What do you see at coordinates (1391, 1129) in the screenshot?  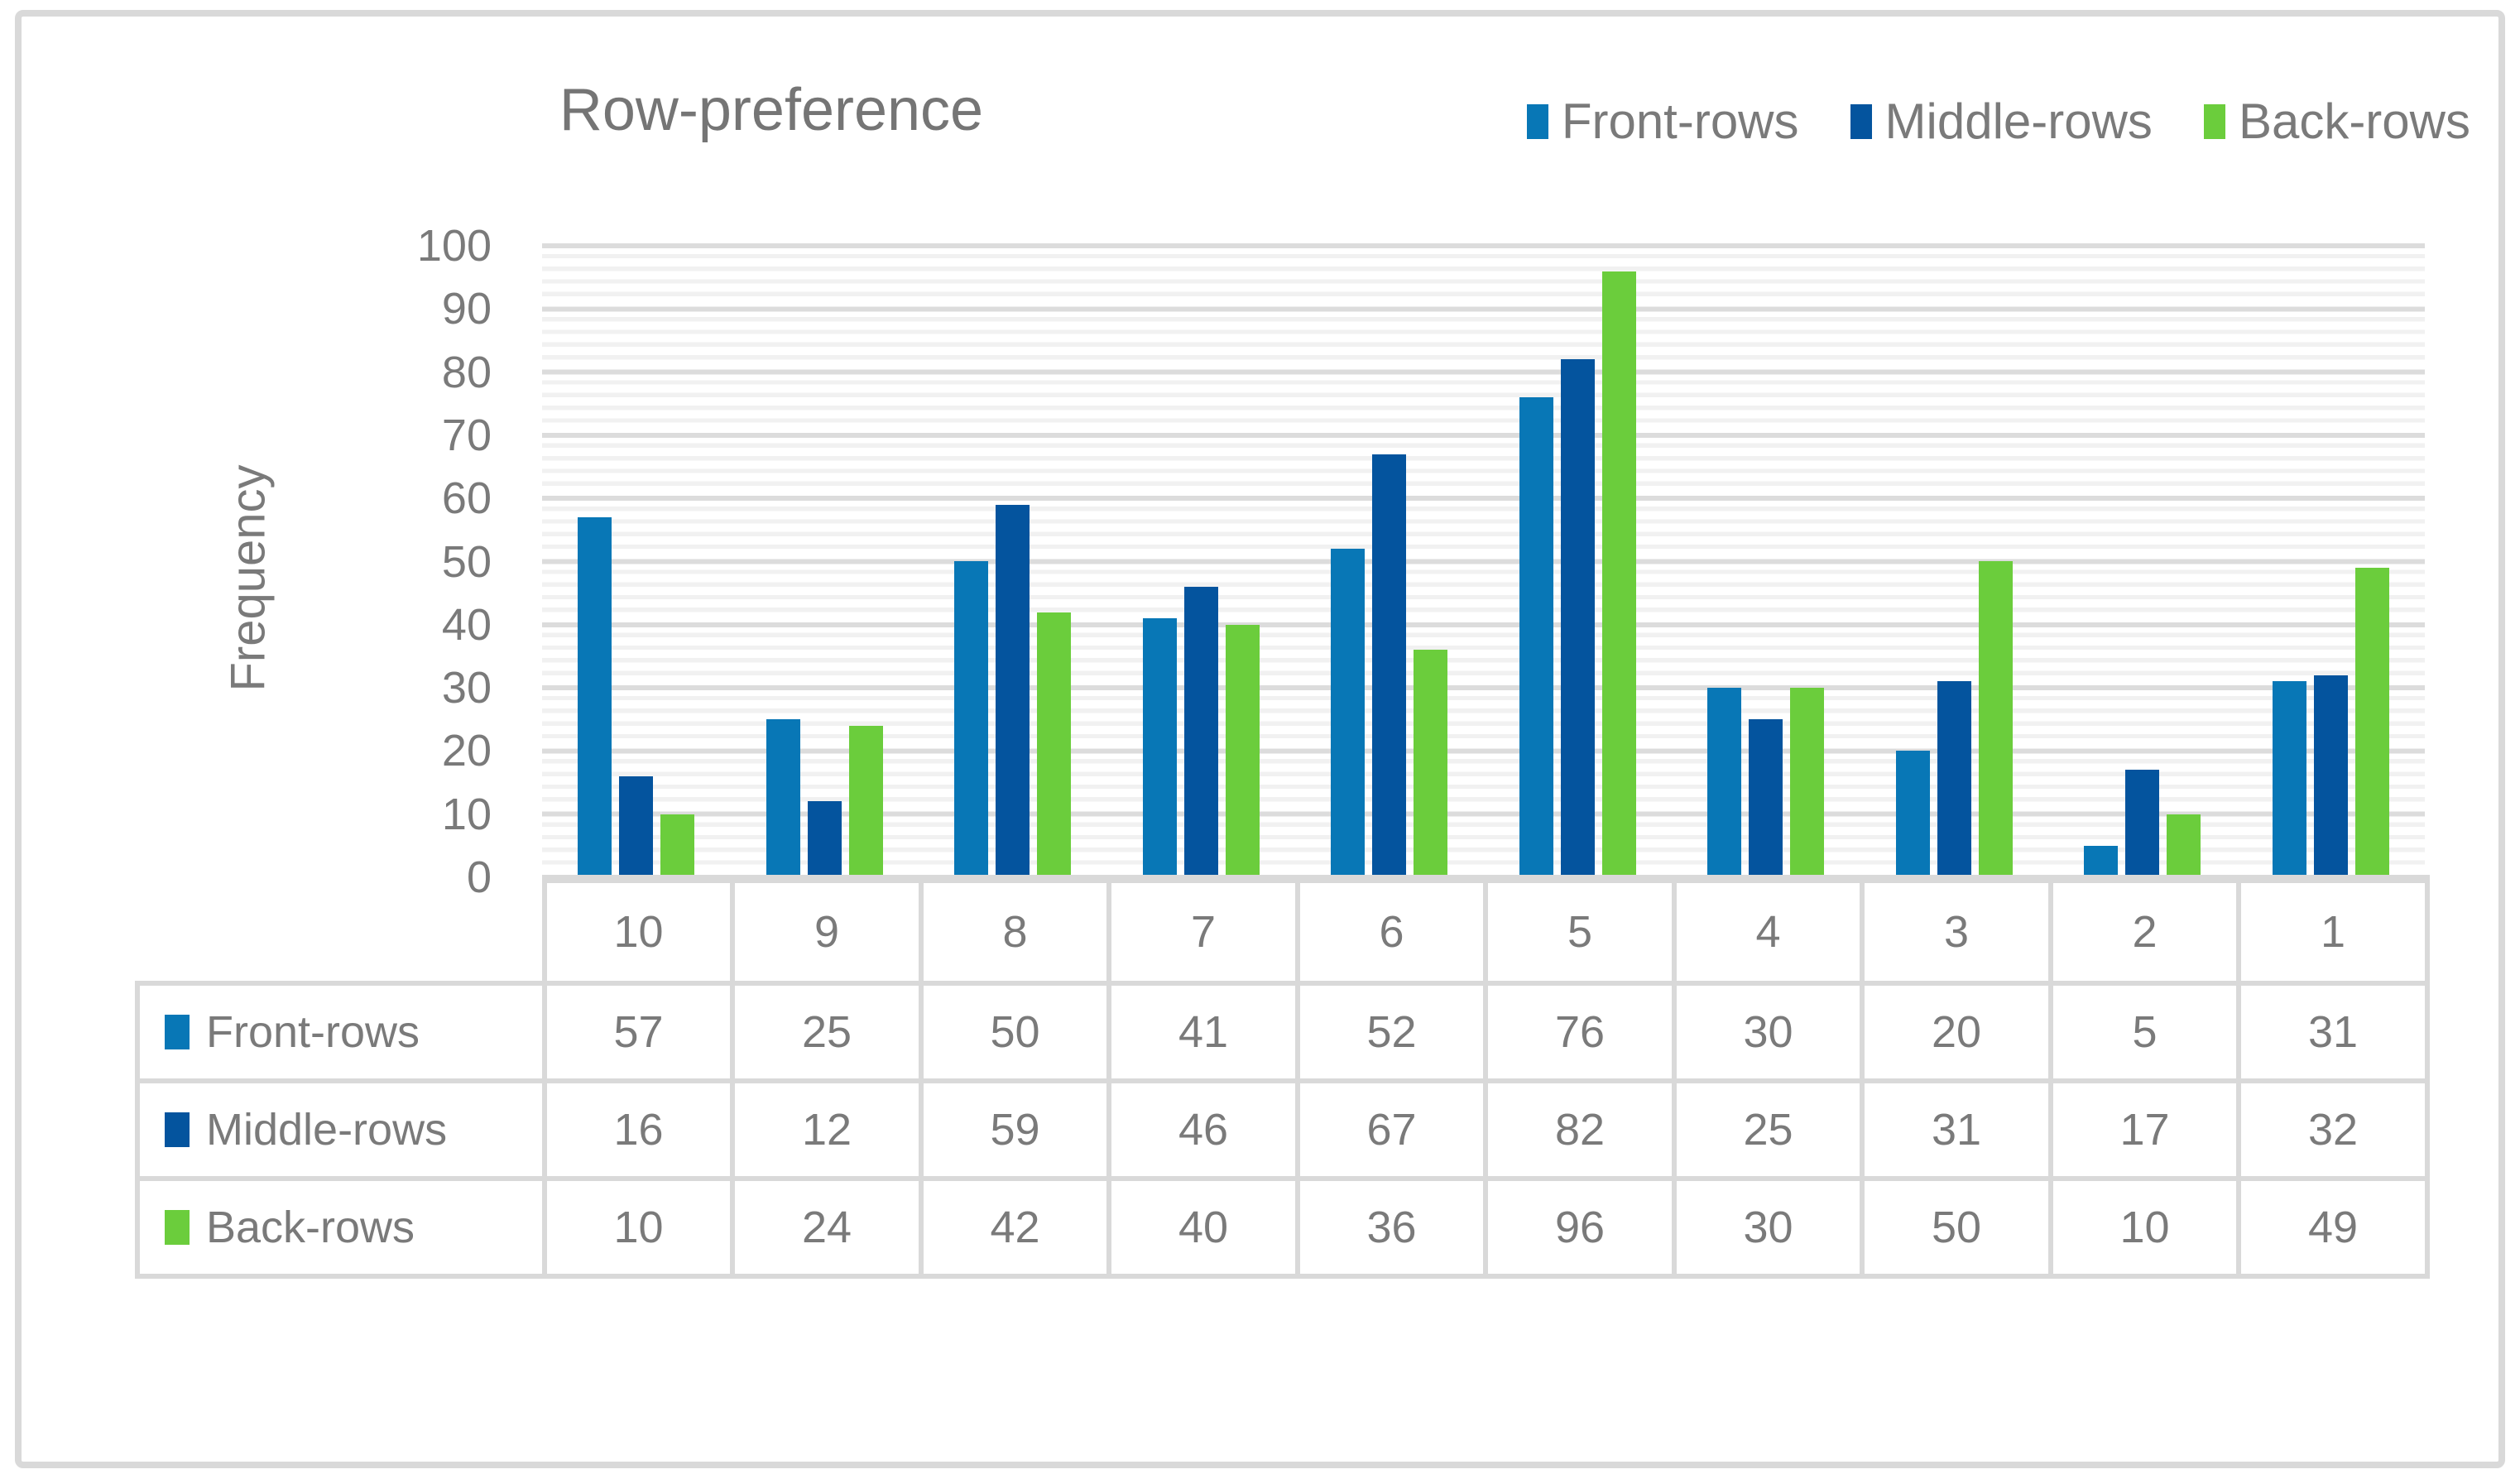 I see `value-cell: 67` at bounding box center [1391, 1129].